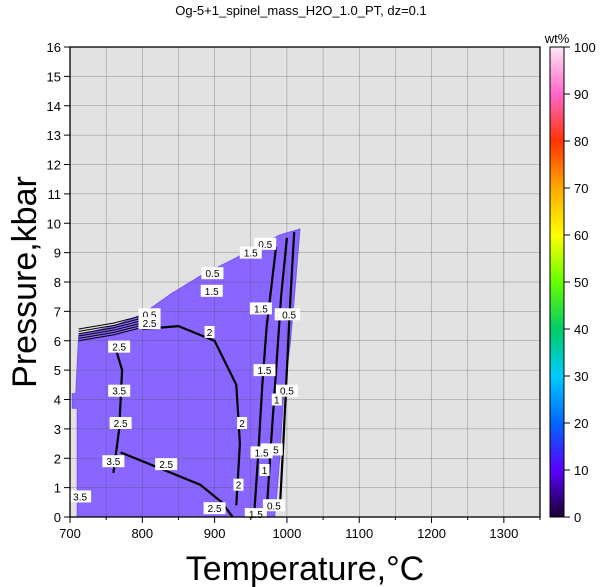 This screenshot has width=603, height=587. Describe the element at coordinates (25, 282) in the screenshot. I see `y-axis-label: Pressure,kbar` at that location.